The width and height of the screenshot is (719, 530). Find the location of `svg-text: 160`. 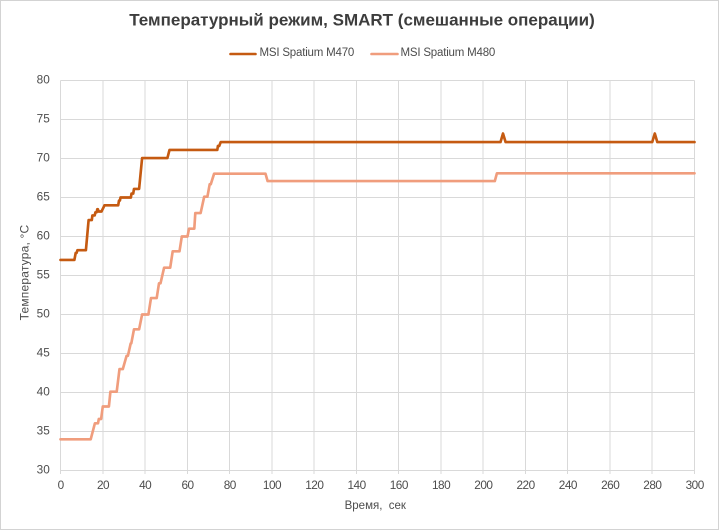

svg-text: 160 is located at coordinates (399, 485).